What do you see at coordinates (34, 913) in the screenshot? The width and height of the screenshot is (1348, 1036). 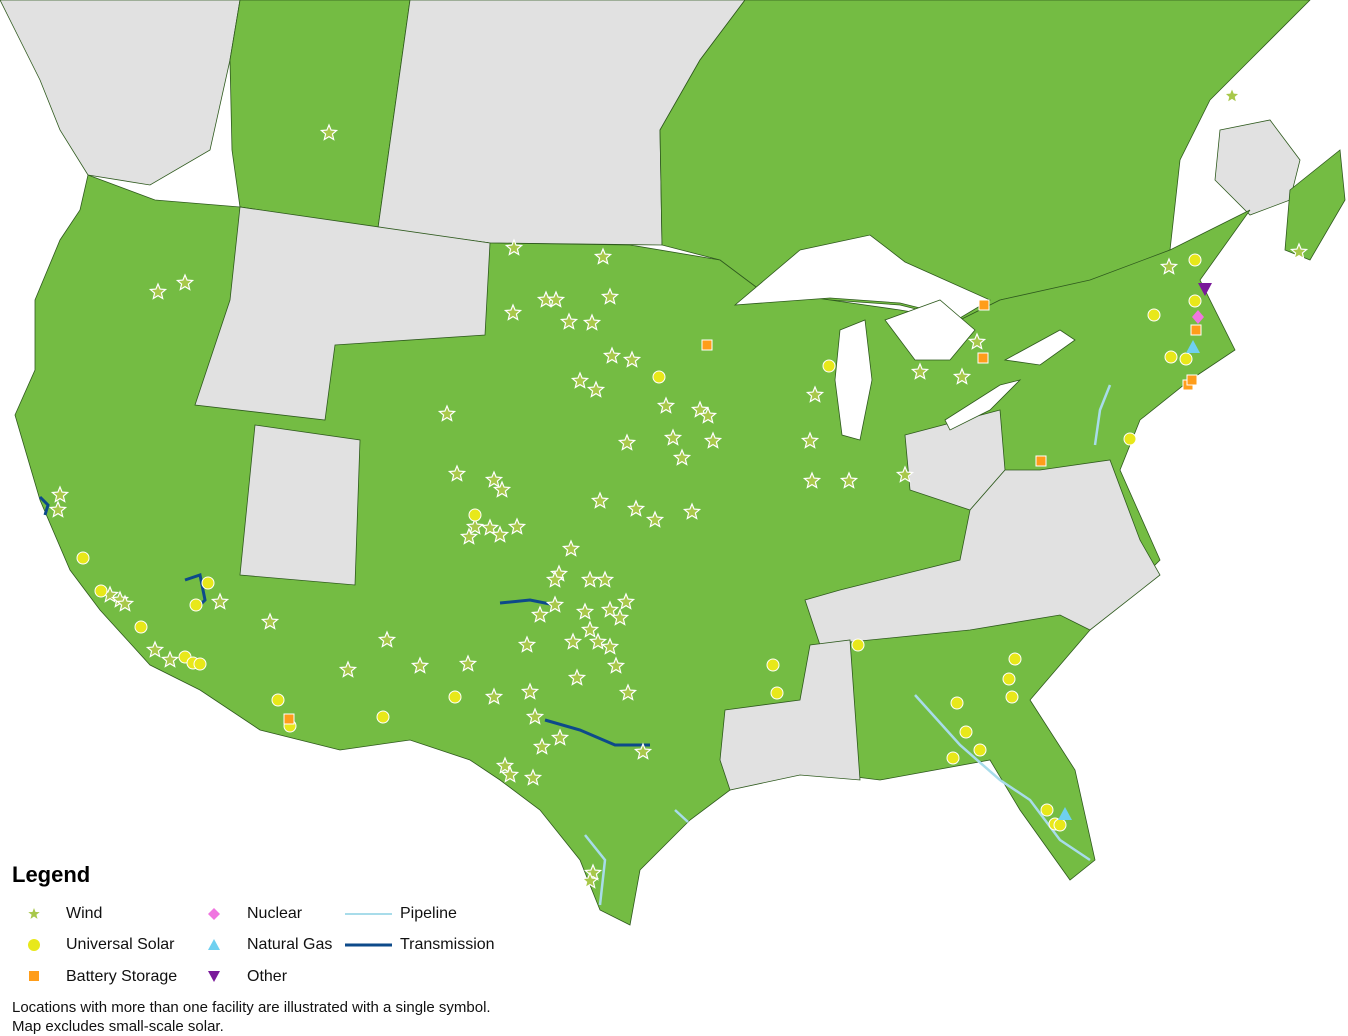 I see `legend-wind-icon` at bounding box center [34, 913].